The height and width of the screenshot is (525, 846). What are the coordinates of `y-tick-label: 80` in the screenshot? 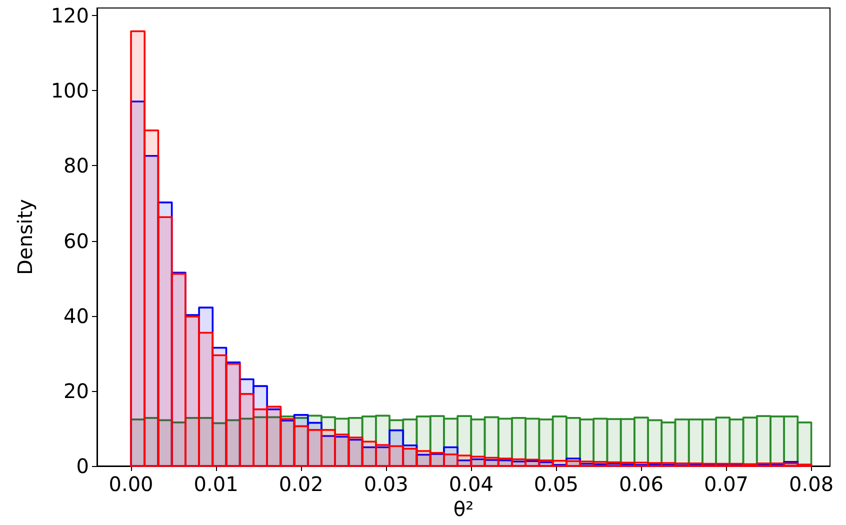 It's located at (76, 166).